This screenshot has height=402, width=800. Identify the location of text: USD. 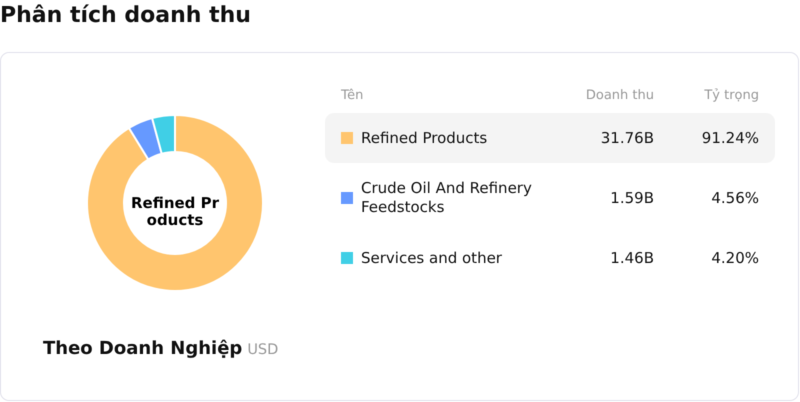
(262, 350).